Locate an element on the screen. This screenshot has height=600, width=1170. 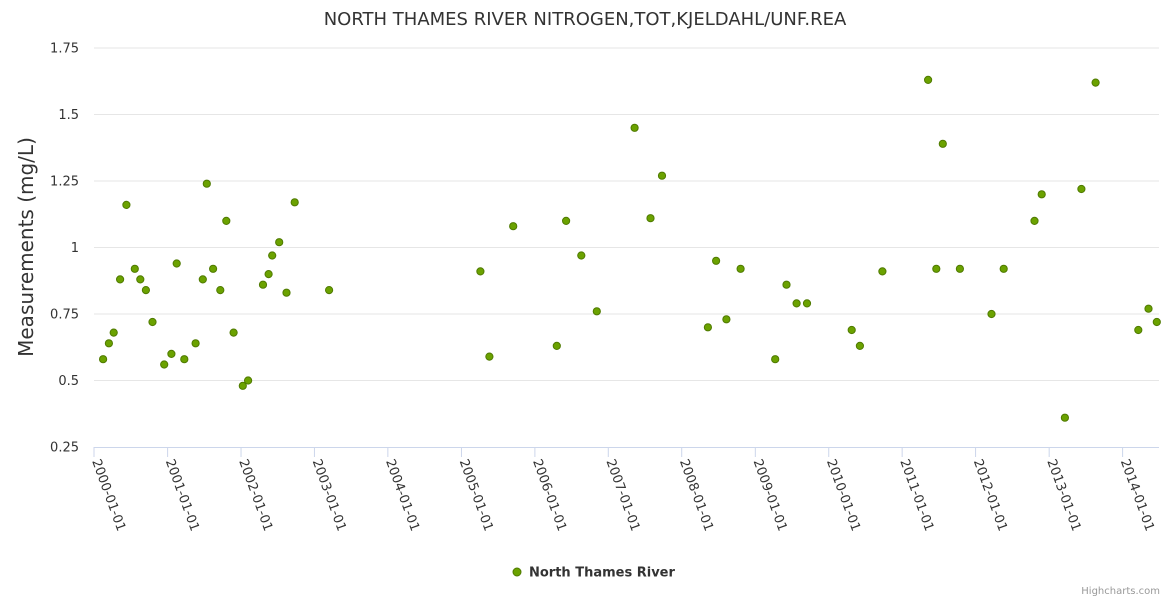
x-tick-label: 2010-01-01 is located at coordinates (843, 495).